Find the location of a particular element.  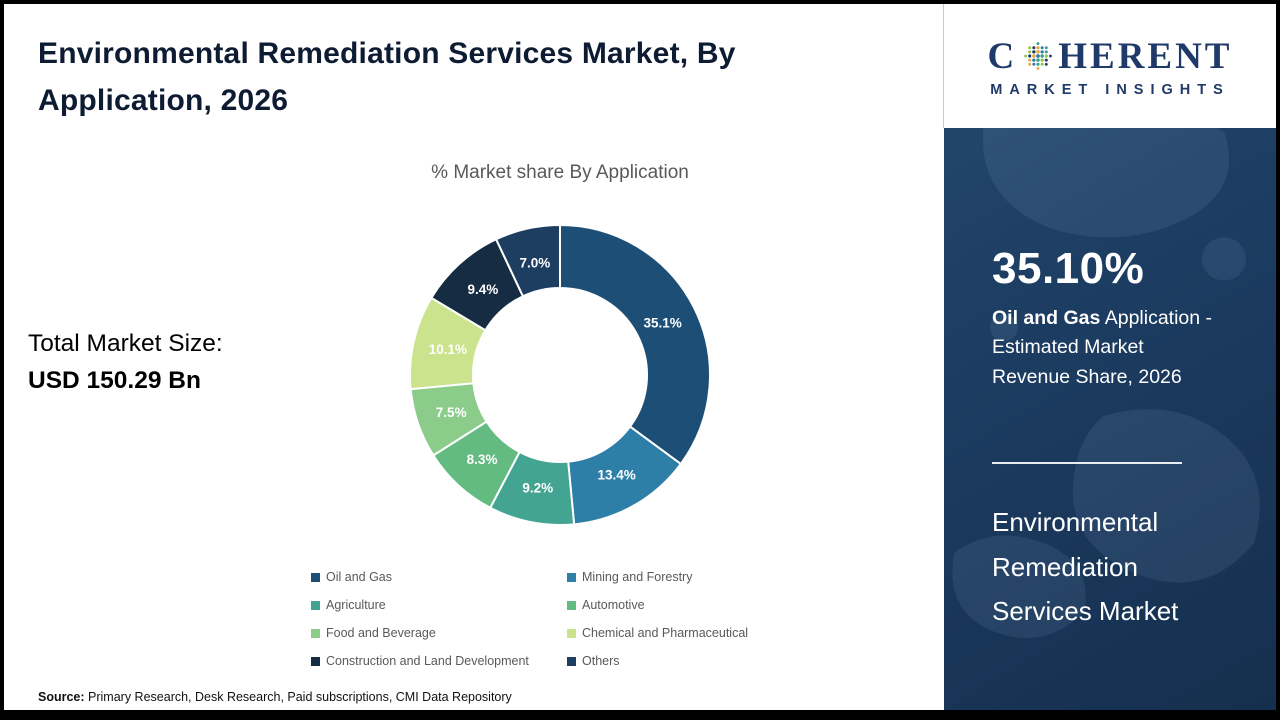

legend-label: Automotive is located at coordinates (613, 605).